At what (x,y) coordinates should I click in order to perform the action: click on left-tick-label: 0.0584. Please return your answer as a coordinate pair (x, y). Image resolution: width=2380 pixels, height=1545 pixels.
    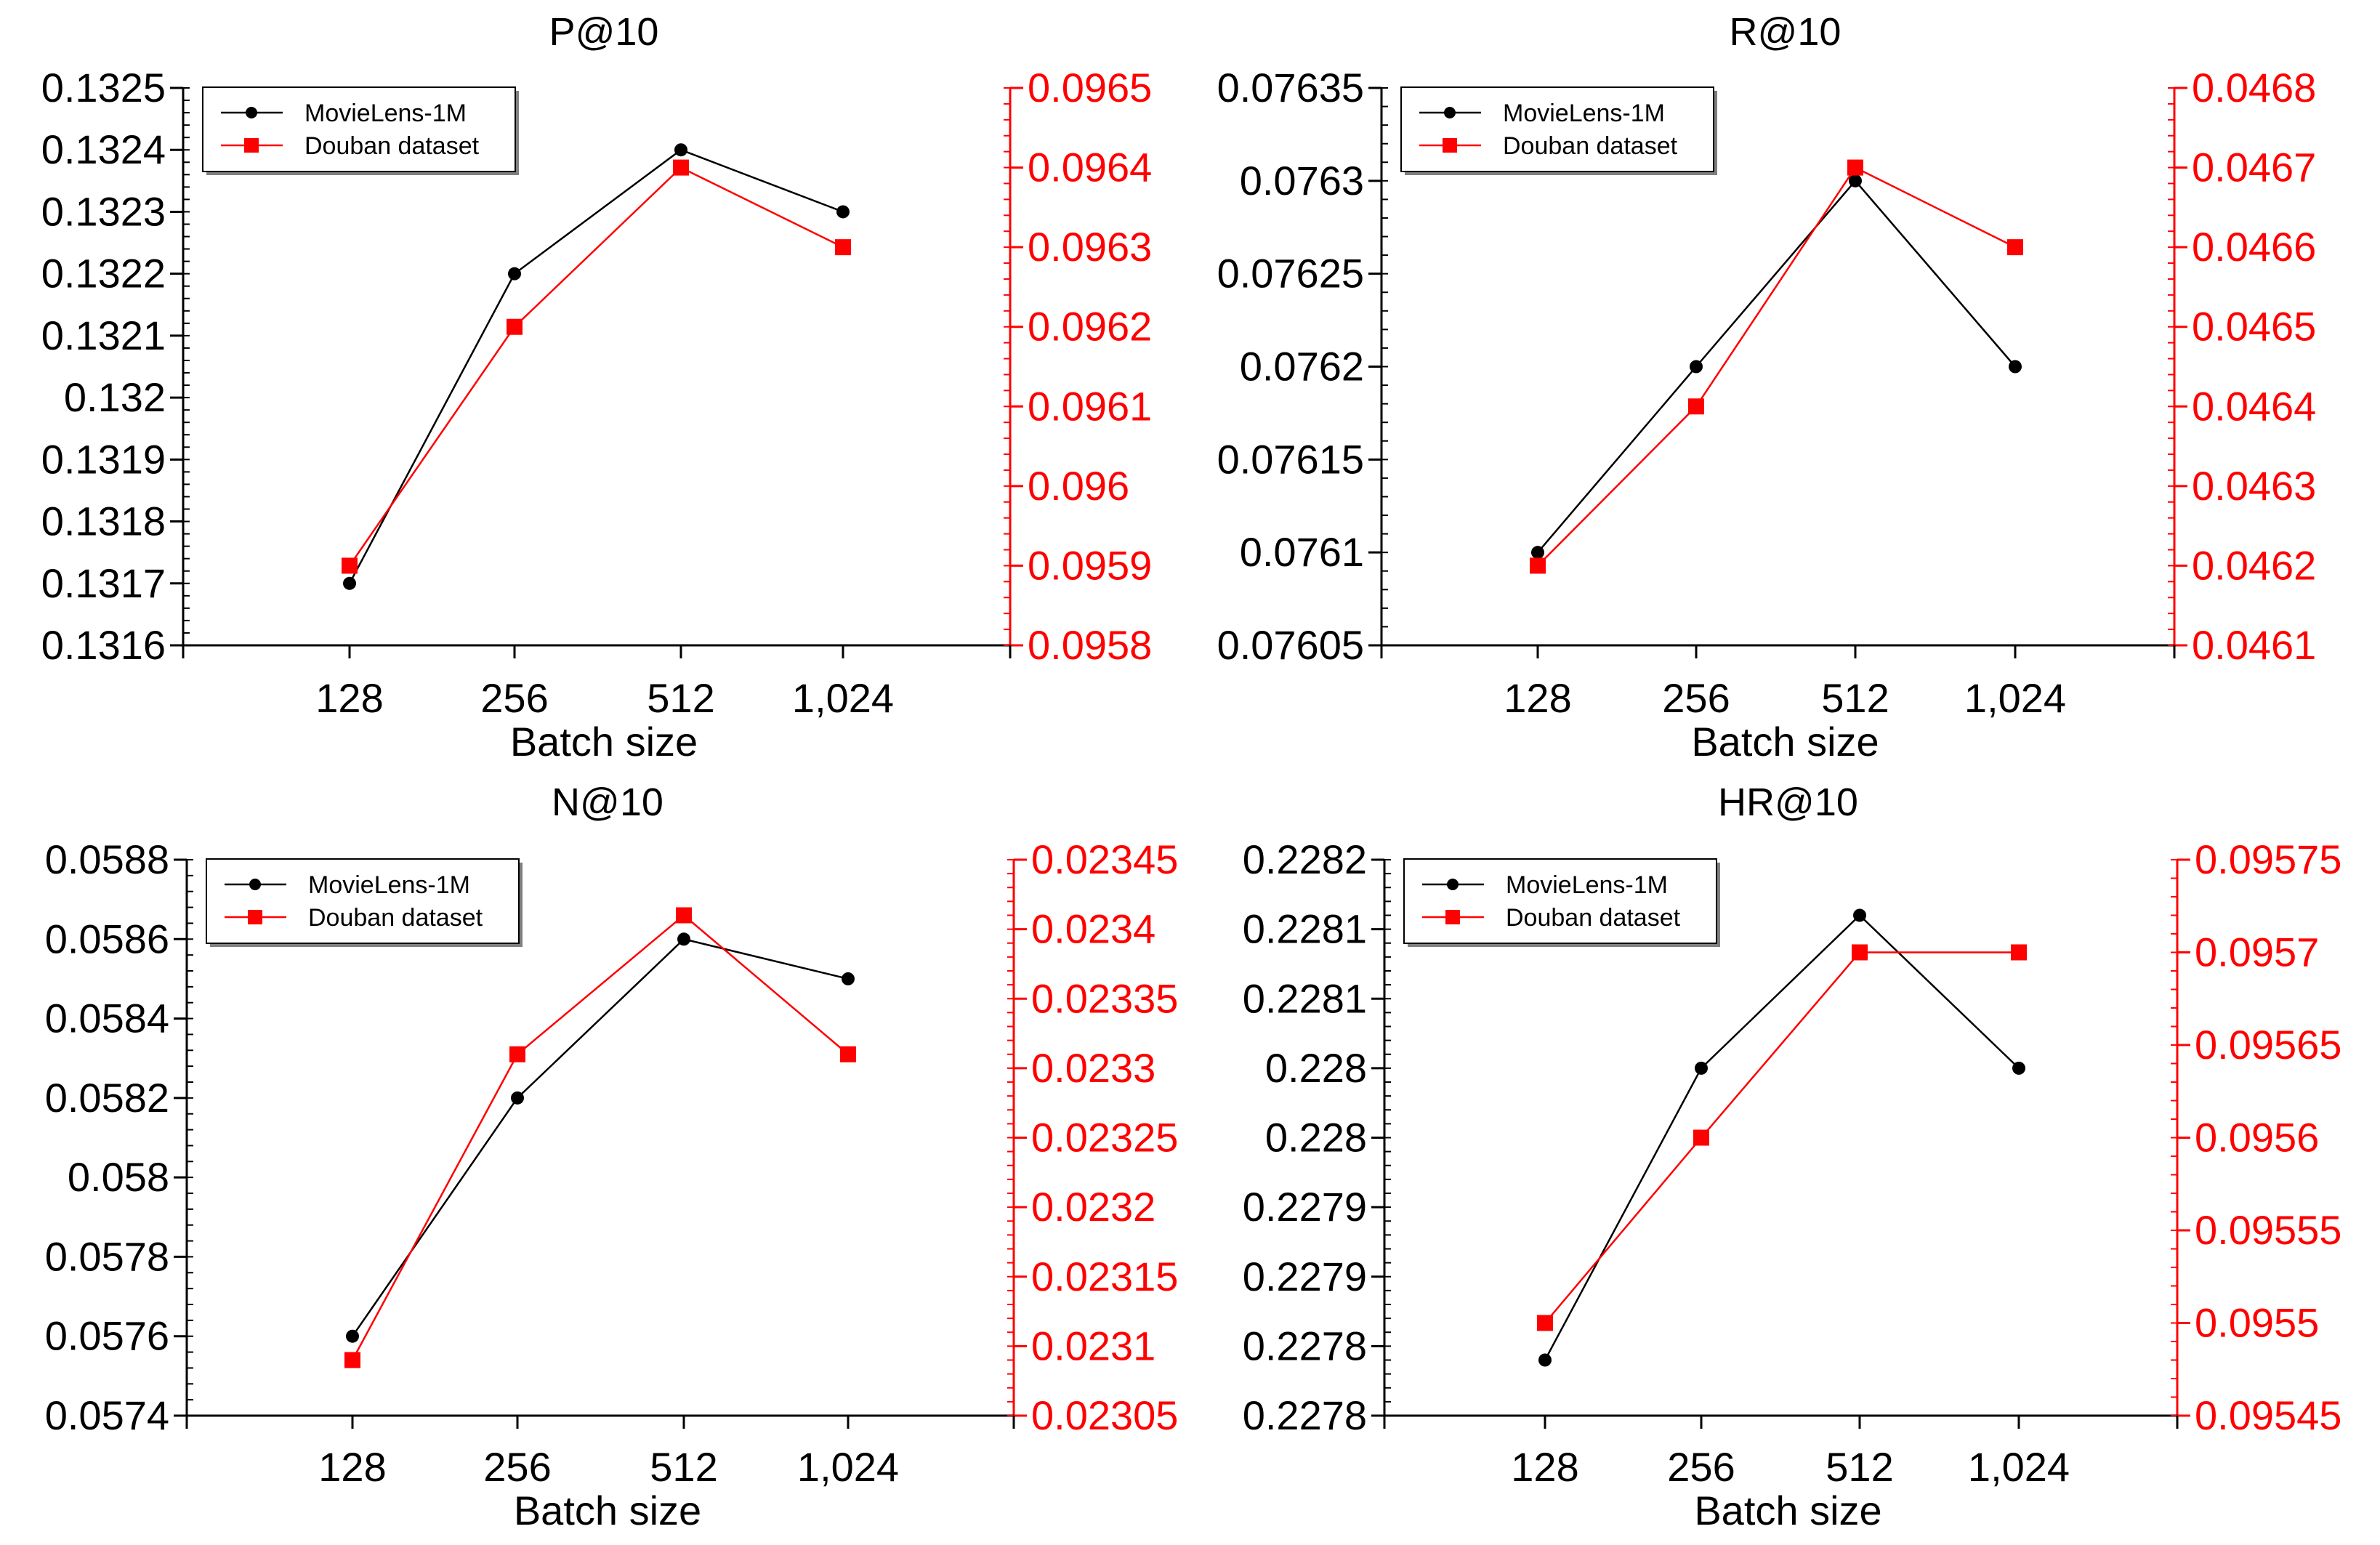
    Looking at the image, I should click on (107, 1019).